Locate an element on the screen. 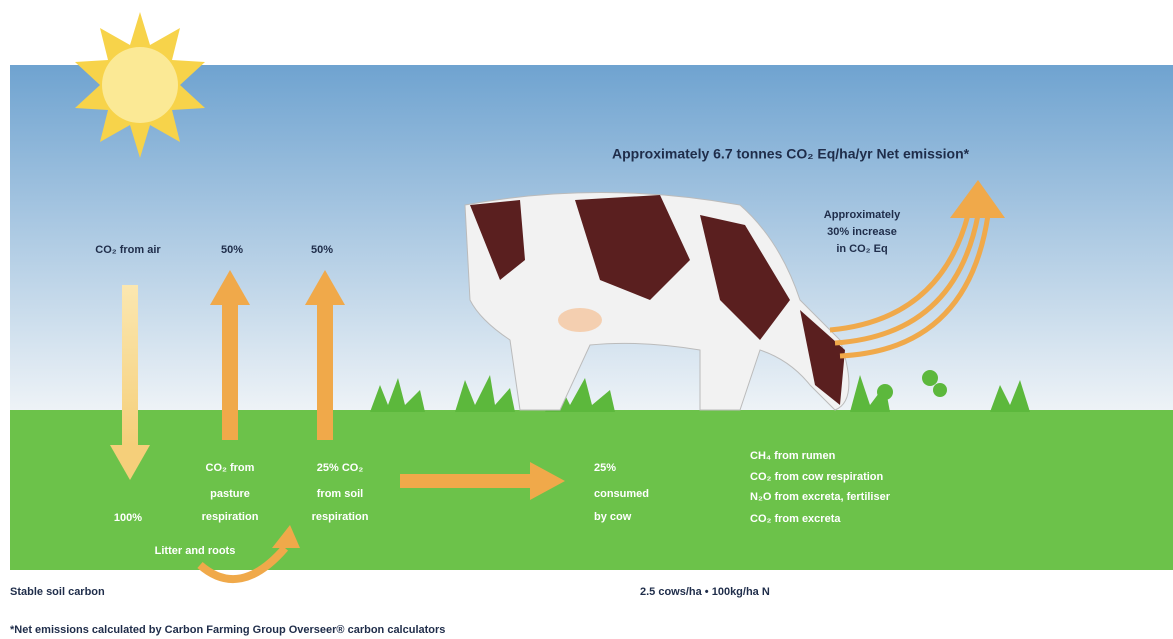 This screenshot has width=1173, height=639. consumed-by-cow: consumed is located at coordinates (621, 494).